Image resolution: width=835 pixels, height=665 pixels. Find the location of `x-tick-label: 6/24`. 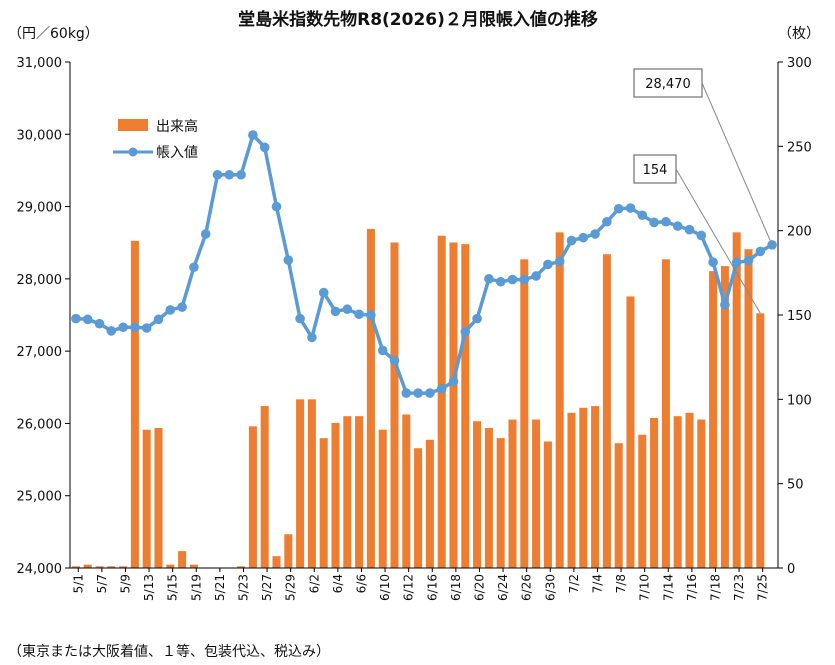

x-tick-label: 6/24 is located at coordinates (503, 587).